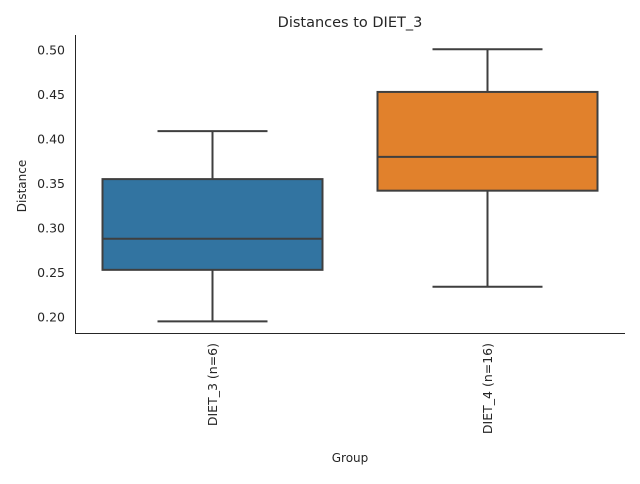 This screenshot has width=640, height=484. What do you see at coordinates (51, 272) in the screenshot?
I see `y-tick-label: 0.25` at bounding box center [51, 272].